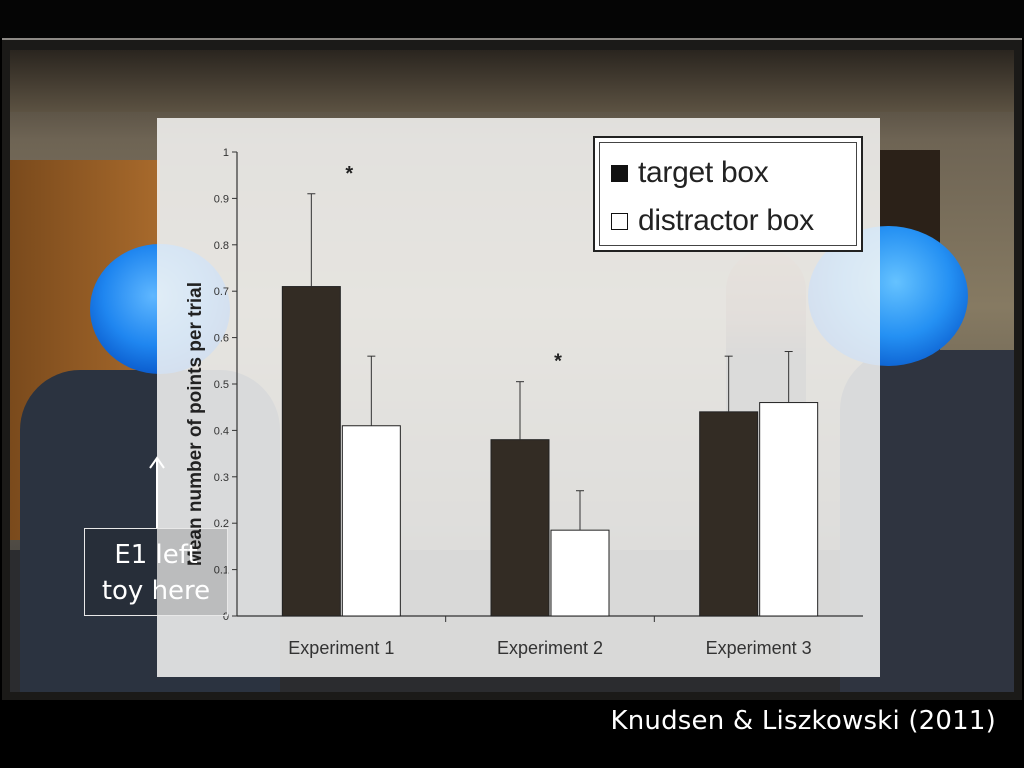 The width and height of the screenshot is (1024, 768). Describe the element at coordinates (221, 246) in the screenshot. I see `y-tick-label: 0.8` at that location.